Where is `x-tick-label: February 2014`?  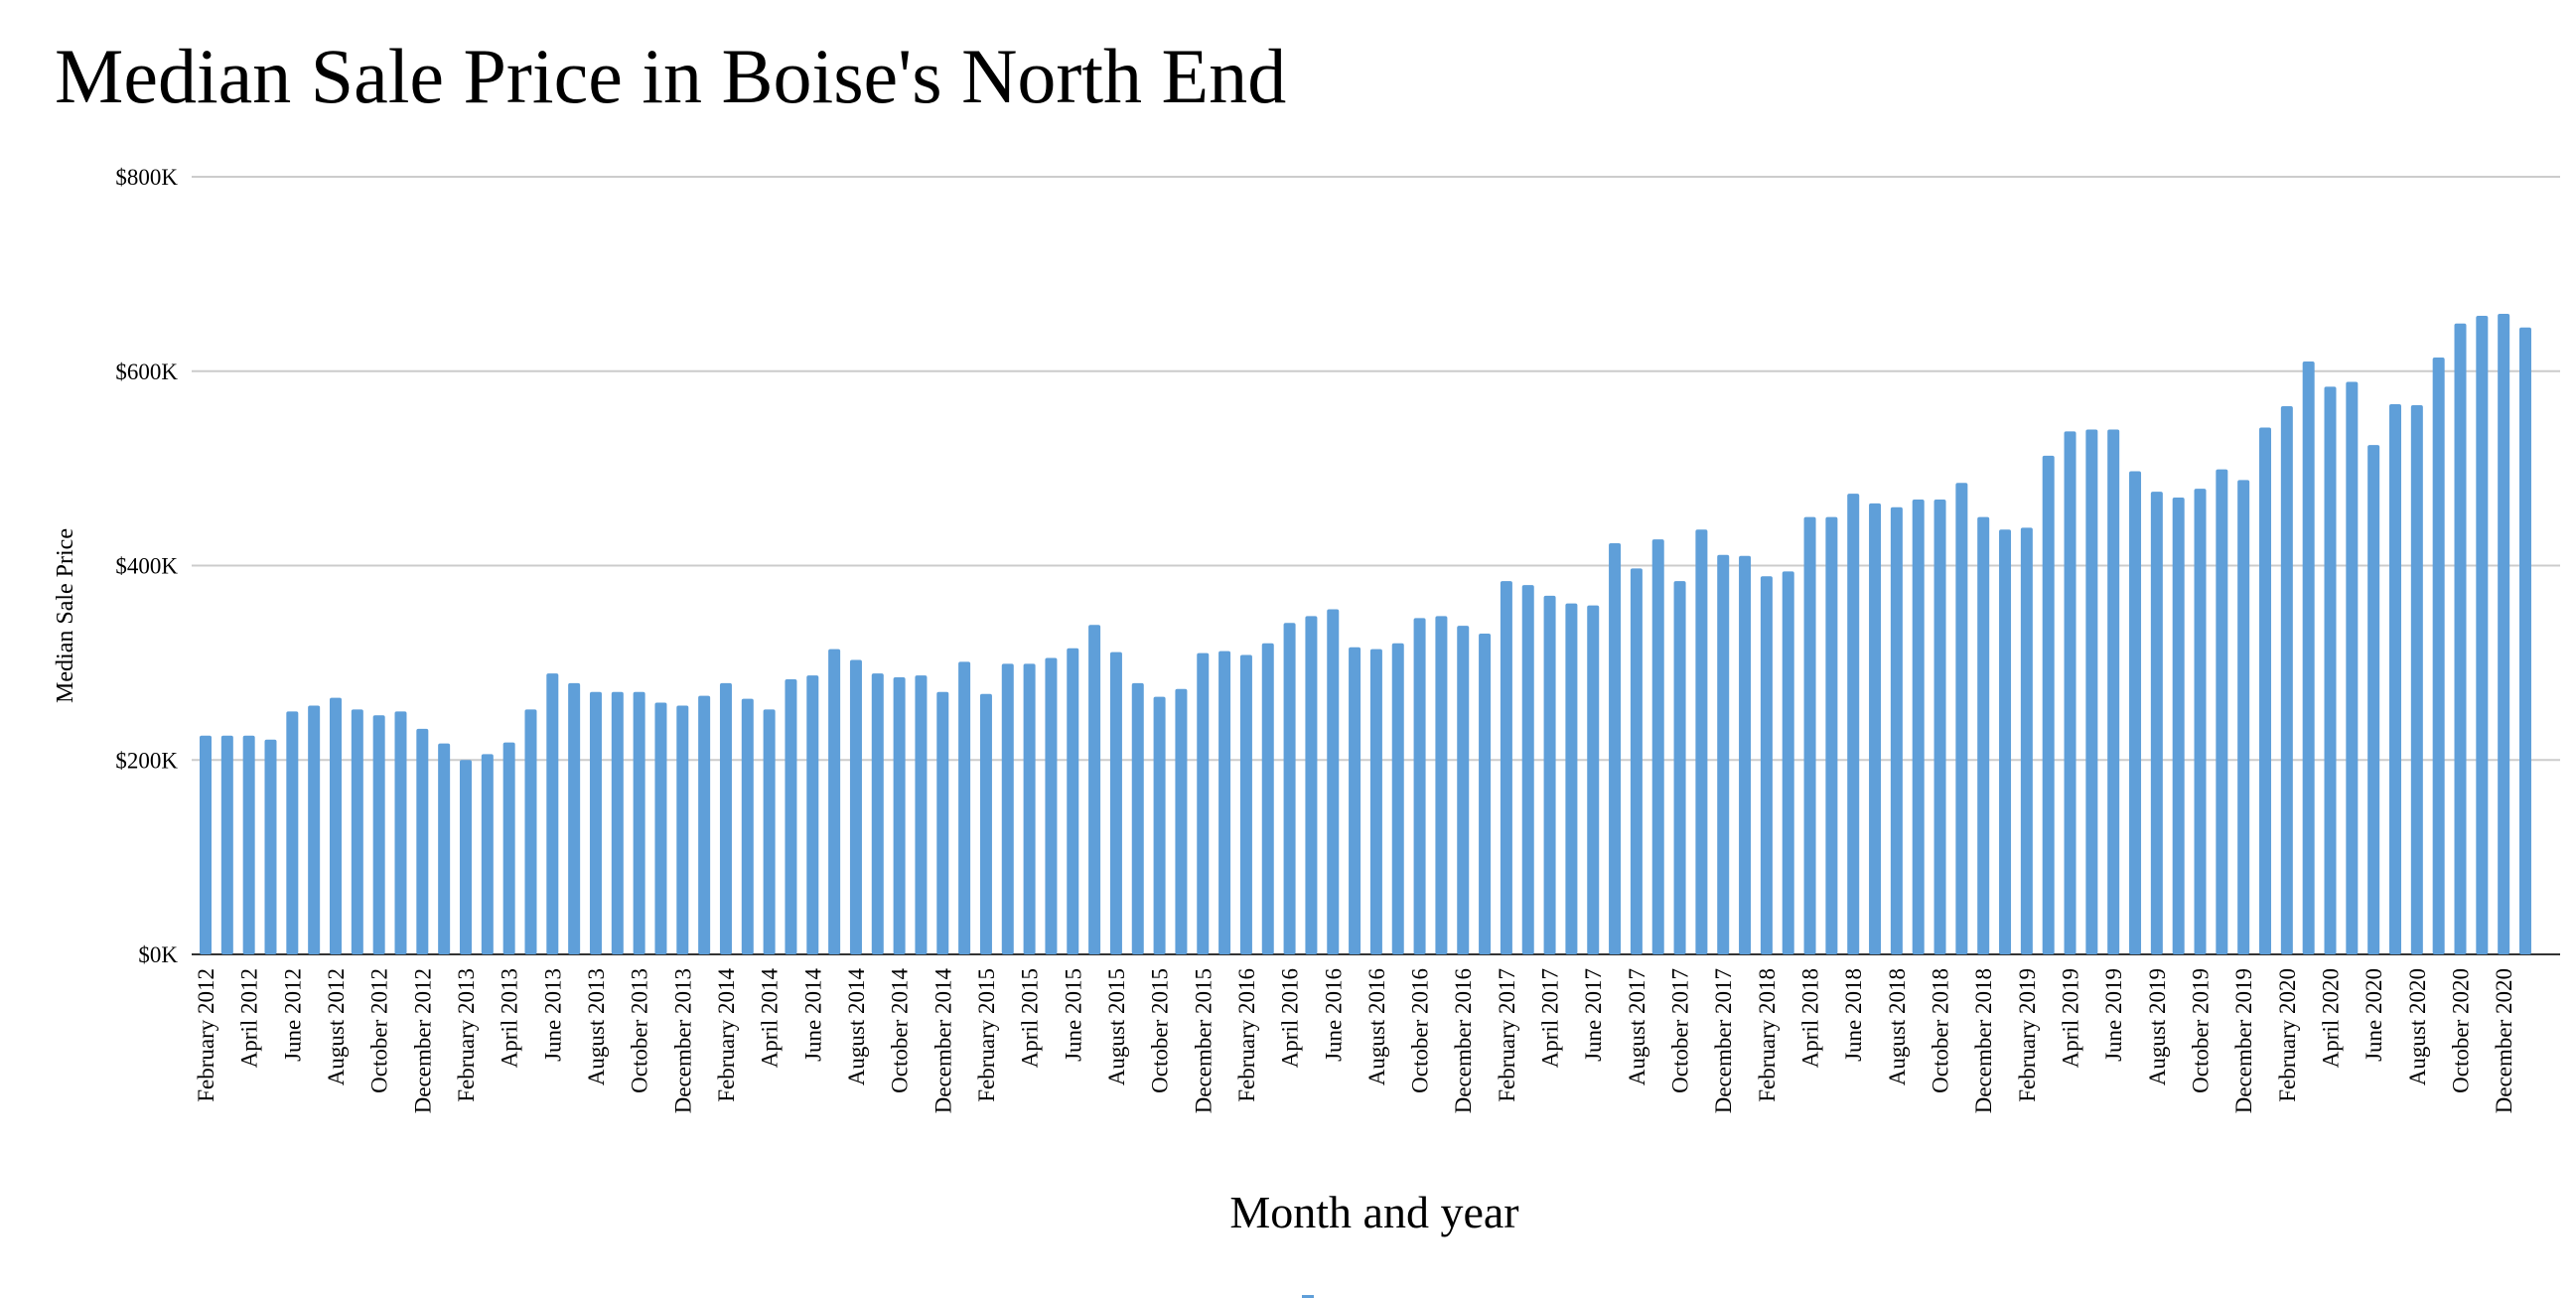
x-tick-label: February 2014 is located at coordinates (726, 1035).